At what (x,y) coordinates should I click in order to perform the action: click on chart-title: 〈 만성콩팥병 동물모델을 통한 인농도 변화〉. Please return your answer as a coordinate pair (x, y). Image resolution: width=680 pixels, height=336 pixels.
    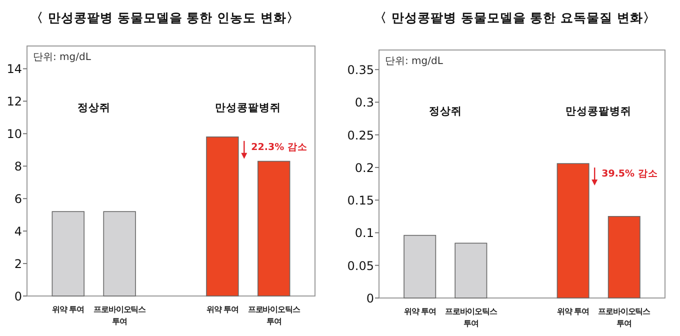
    Looking at the image, I should click on (165, 17).